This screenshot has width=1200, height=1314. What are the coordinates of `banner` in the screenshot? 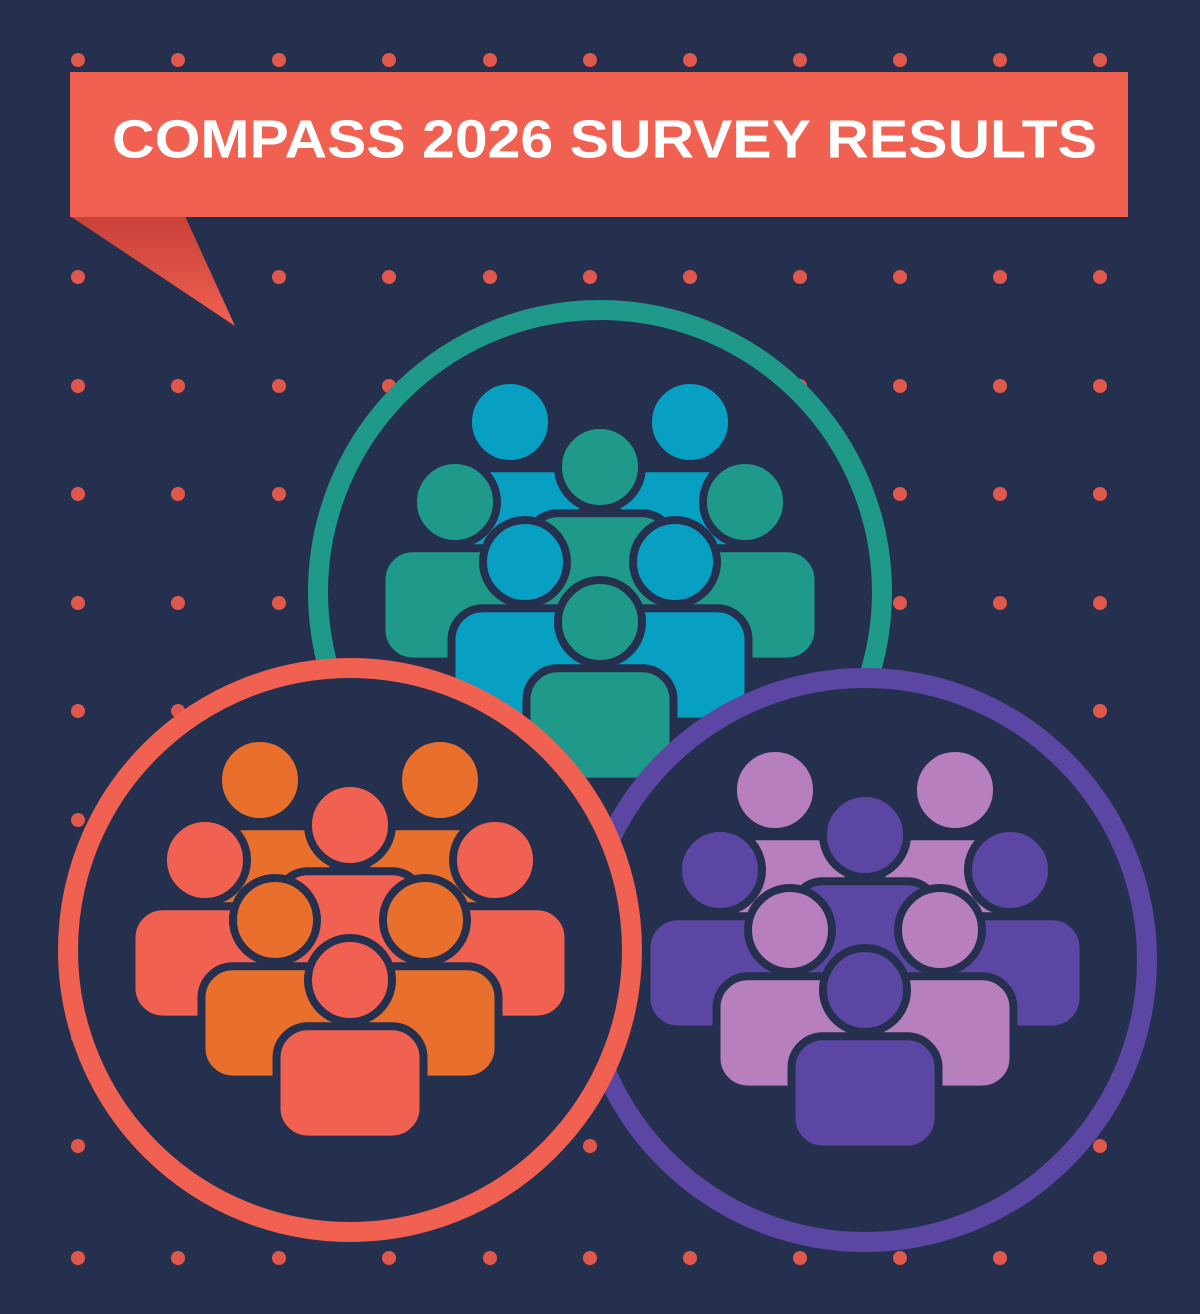 It's located at (599, 144).